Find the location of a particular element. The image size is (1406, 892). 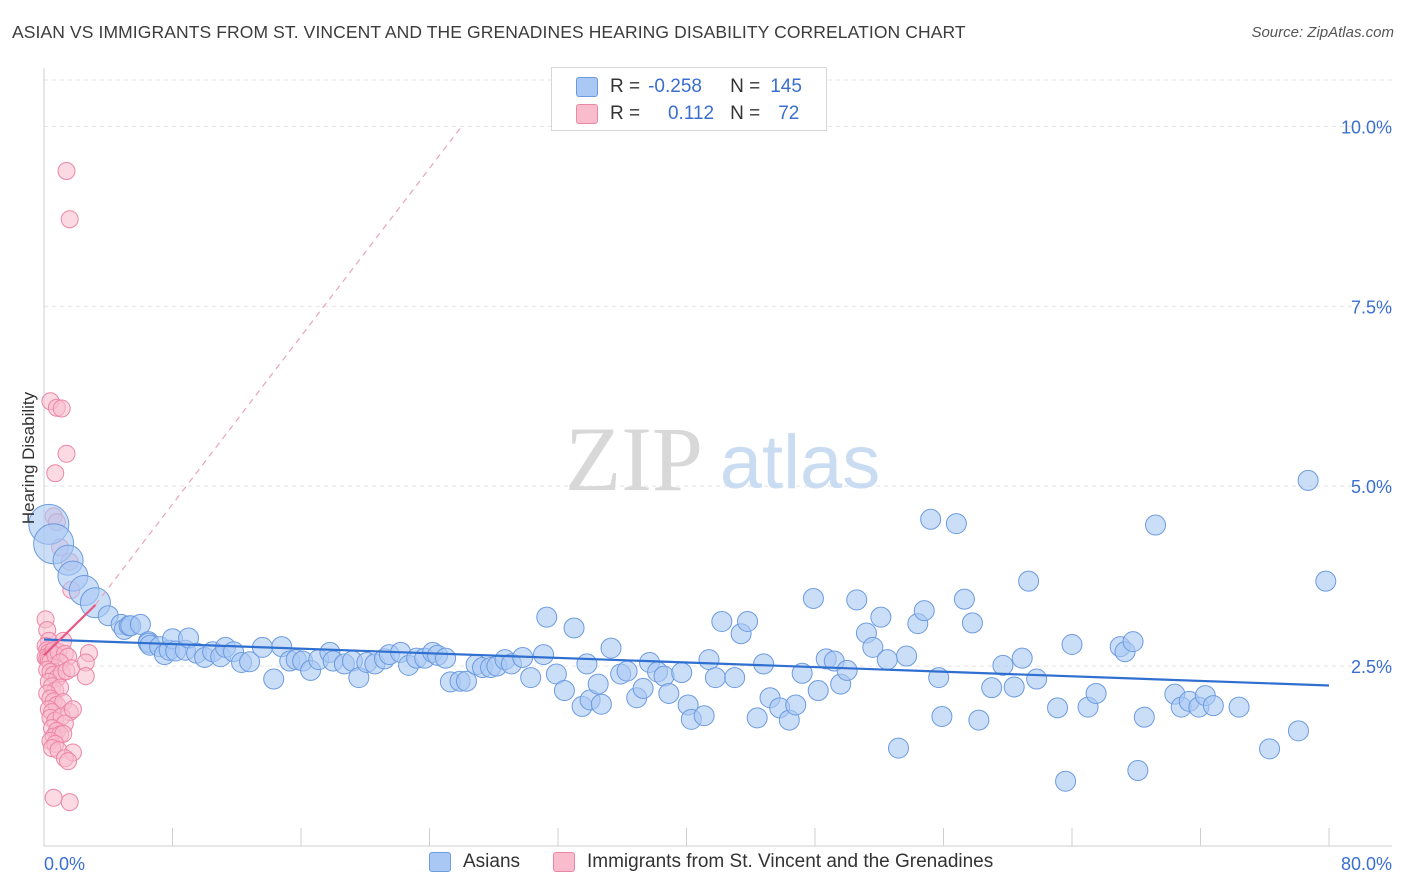

legend-row-asians: R = -0.258 N = 145 is located at coordinates (689, 87).